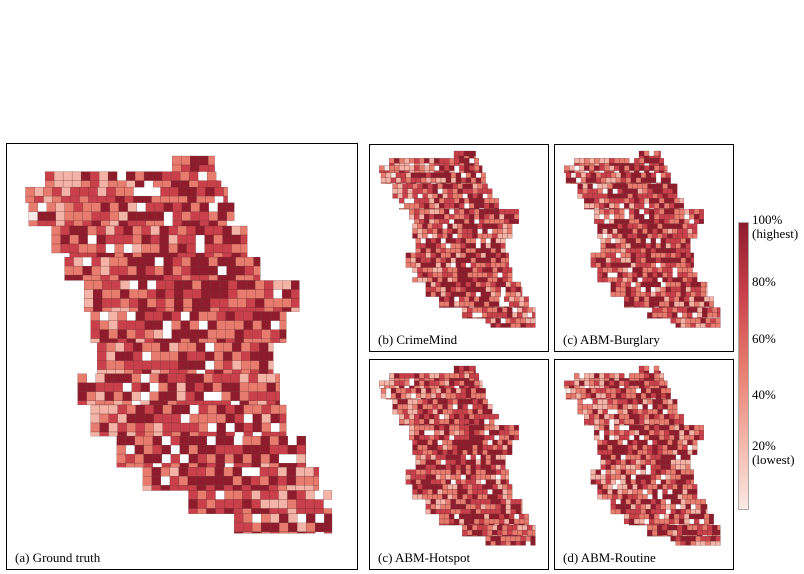 The height and width of the screenshot is (574, 804). I want to click on legend-tick-20: 20% (lowest), so click(773, 452).